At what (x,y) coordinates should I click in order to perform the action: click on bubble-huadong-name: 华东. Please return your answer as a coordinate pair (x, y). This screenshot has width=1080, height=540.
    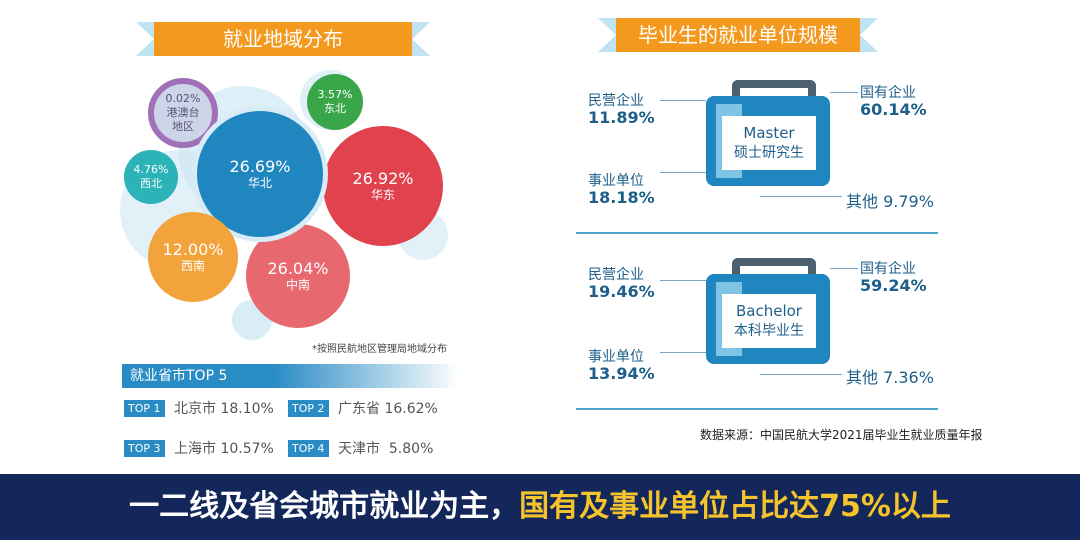
    Looking at the image, I should click on (382, 194).